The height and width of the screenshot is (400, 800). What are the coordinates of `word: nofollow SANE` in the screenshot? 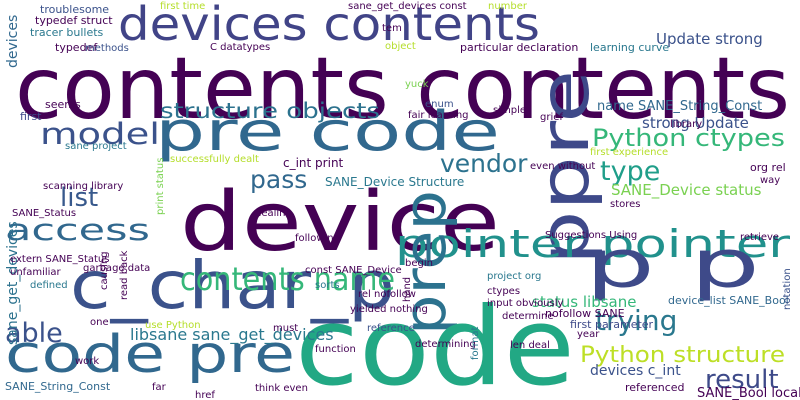 It's located at (585, 313).